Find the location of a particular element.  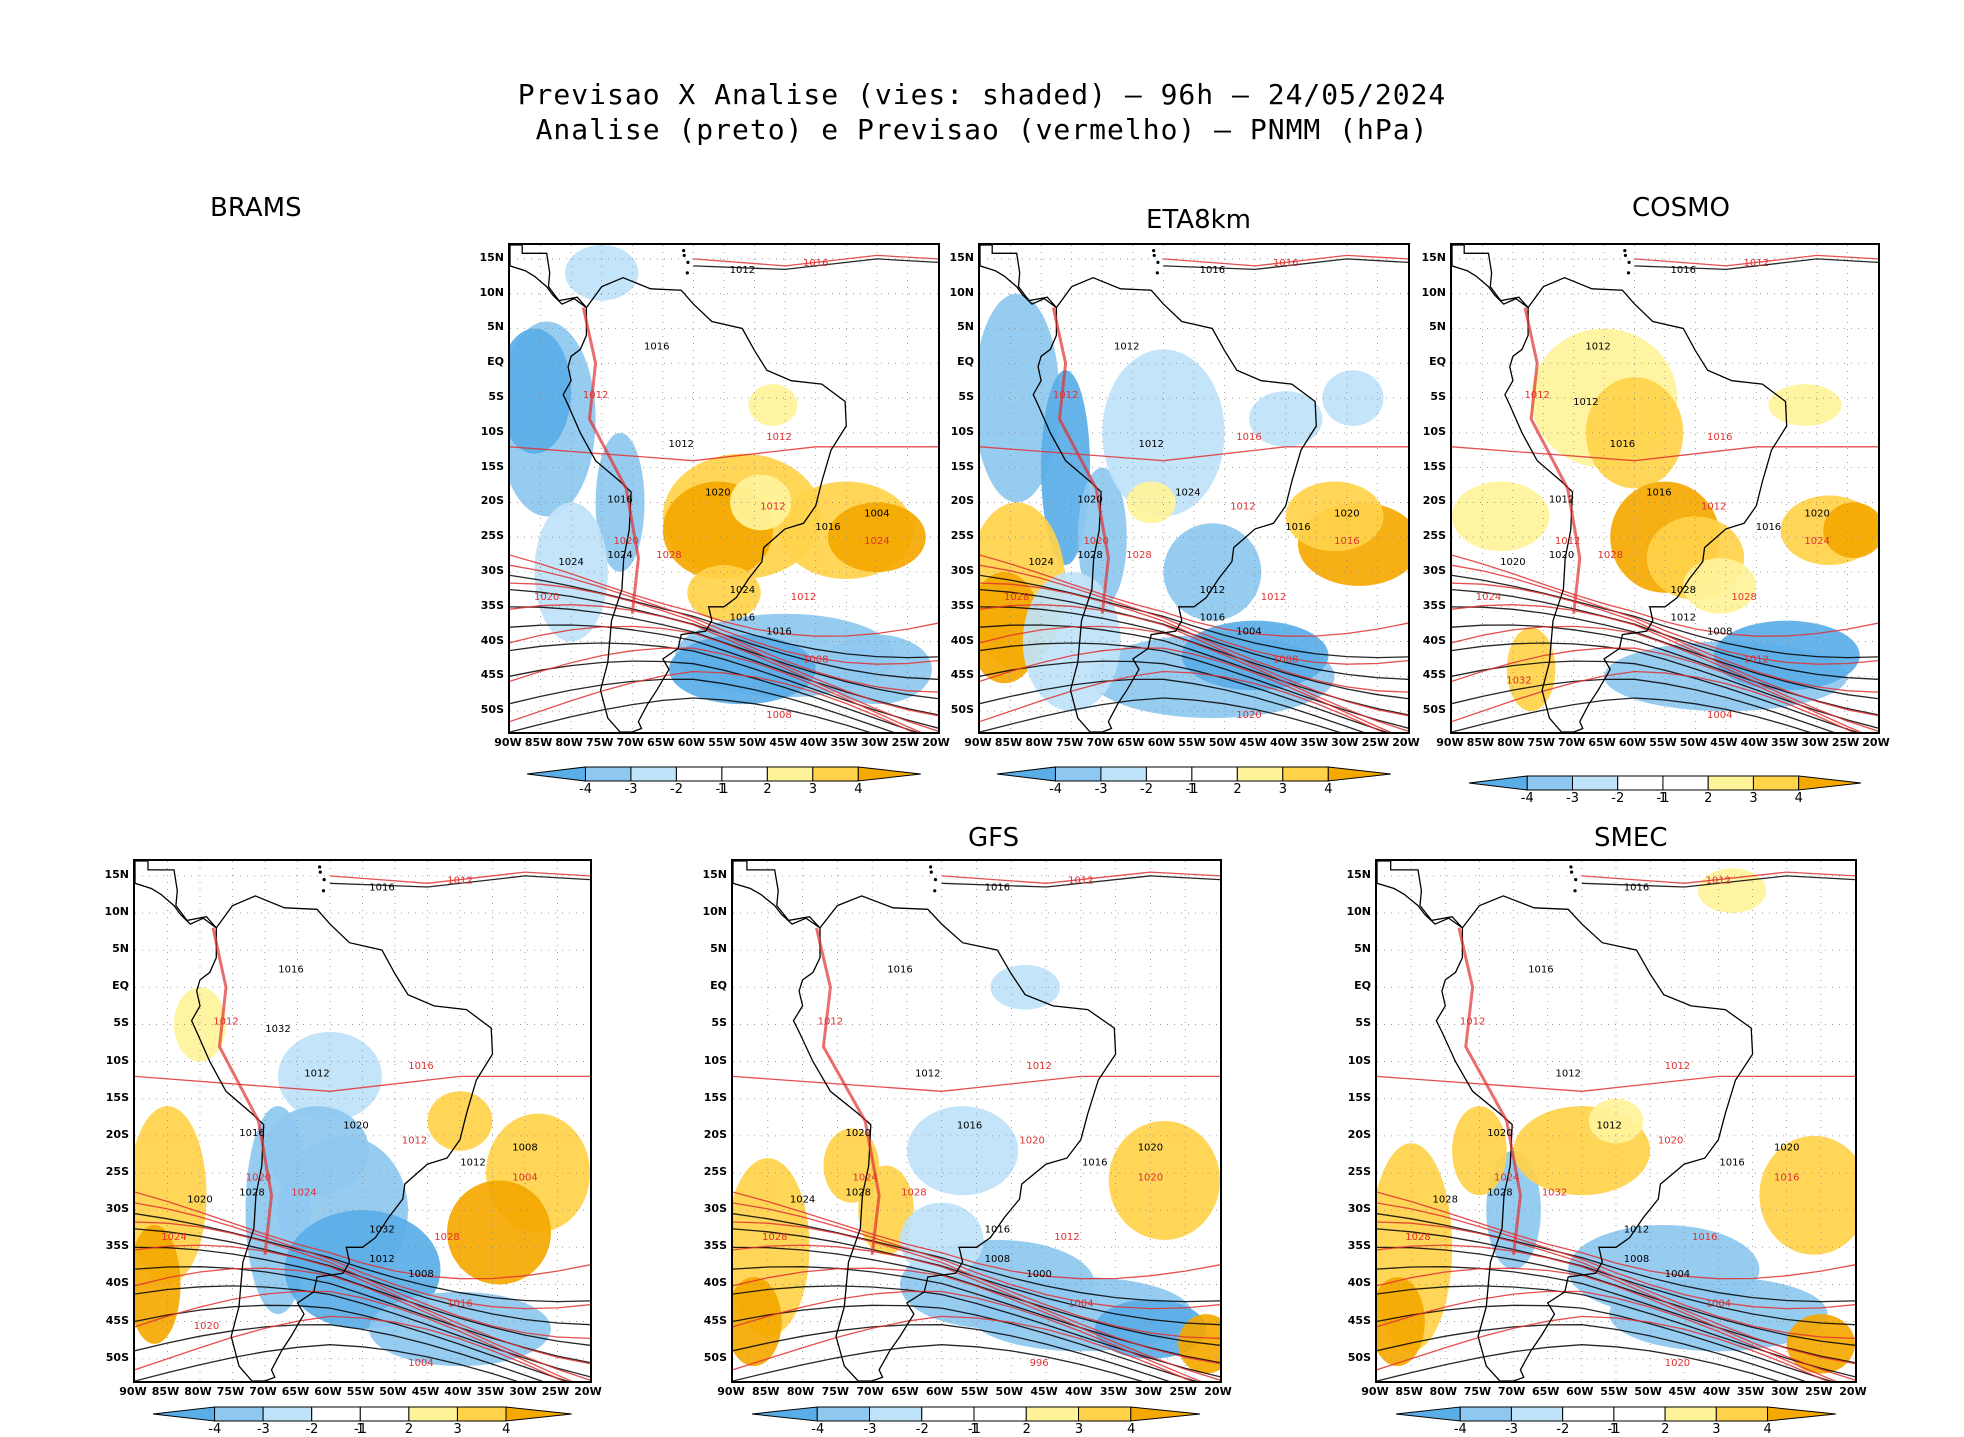

lon-label: 60W is located at coordinates (1632, 742).